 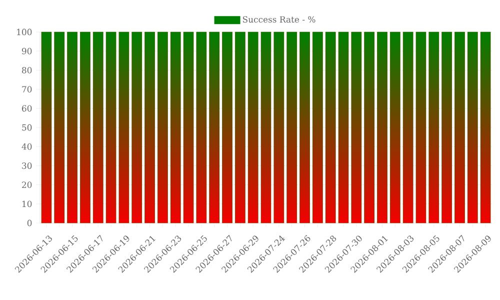 I want to click on y-tick-label: 80, so click(x=27, y=70).